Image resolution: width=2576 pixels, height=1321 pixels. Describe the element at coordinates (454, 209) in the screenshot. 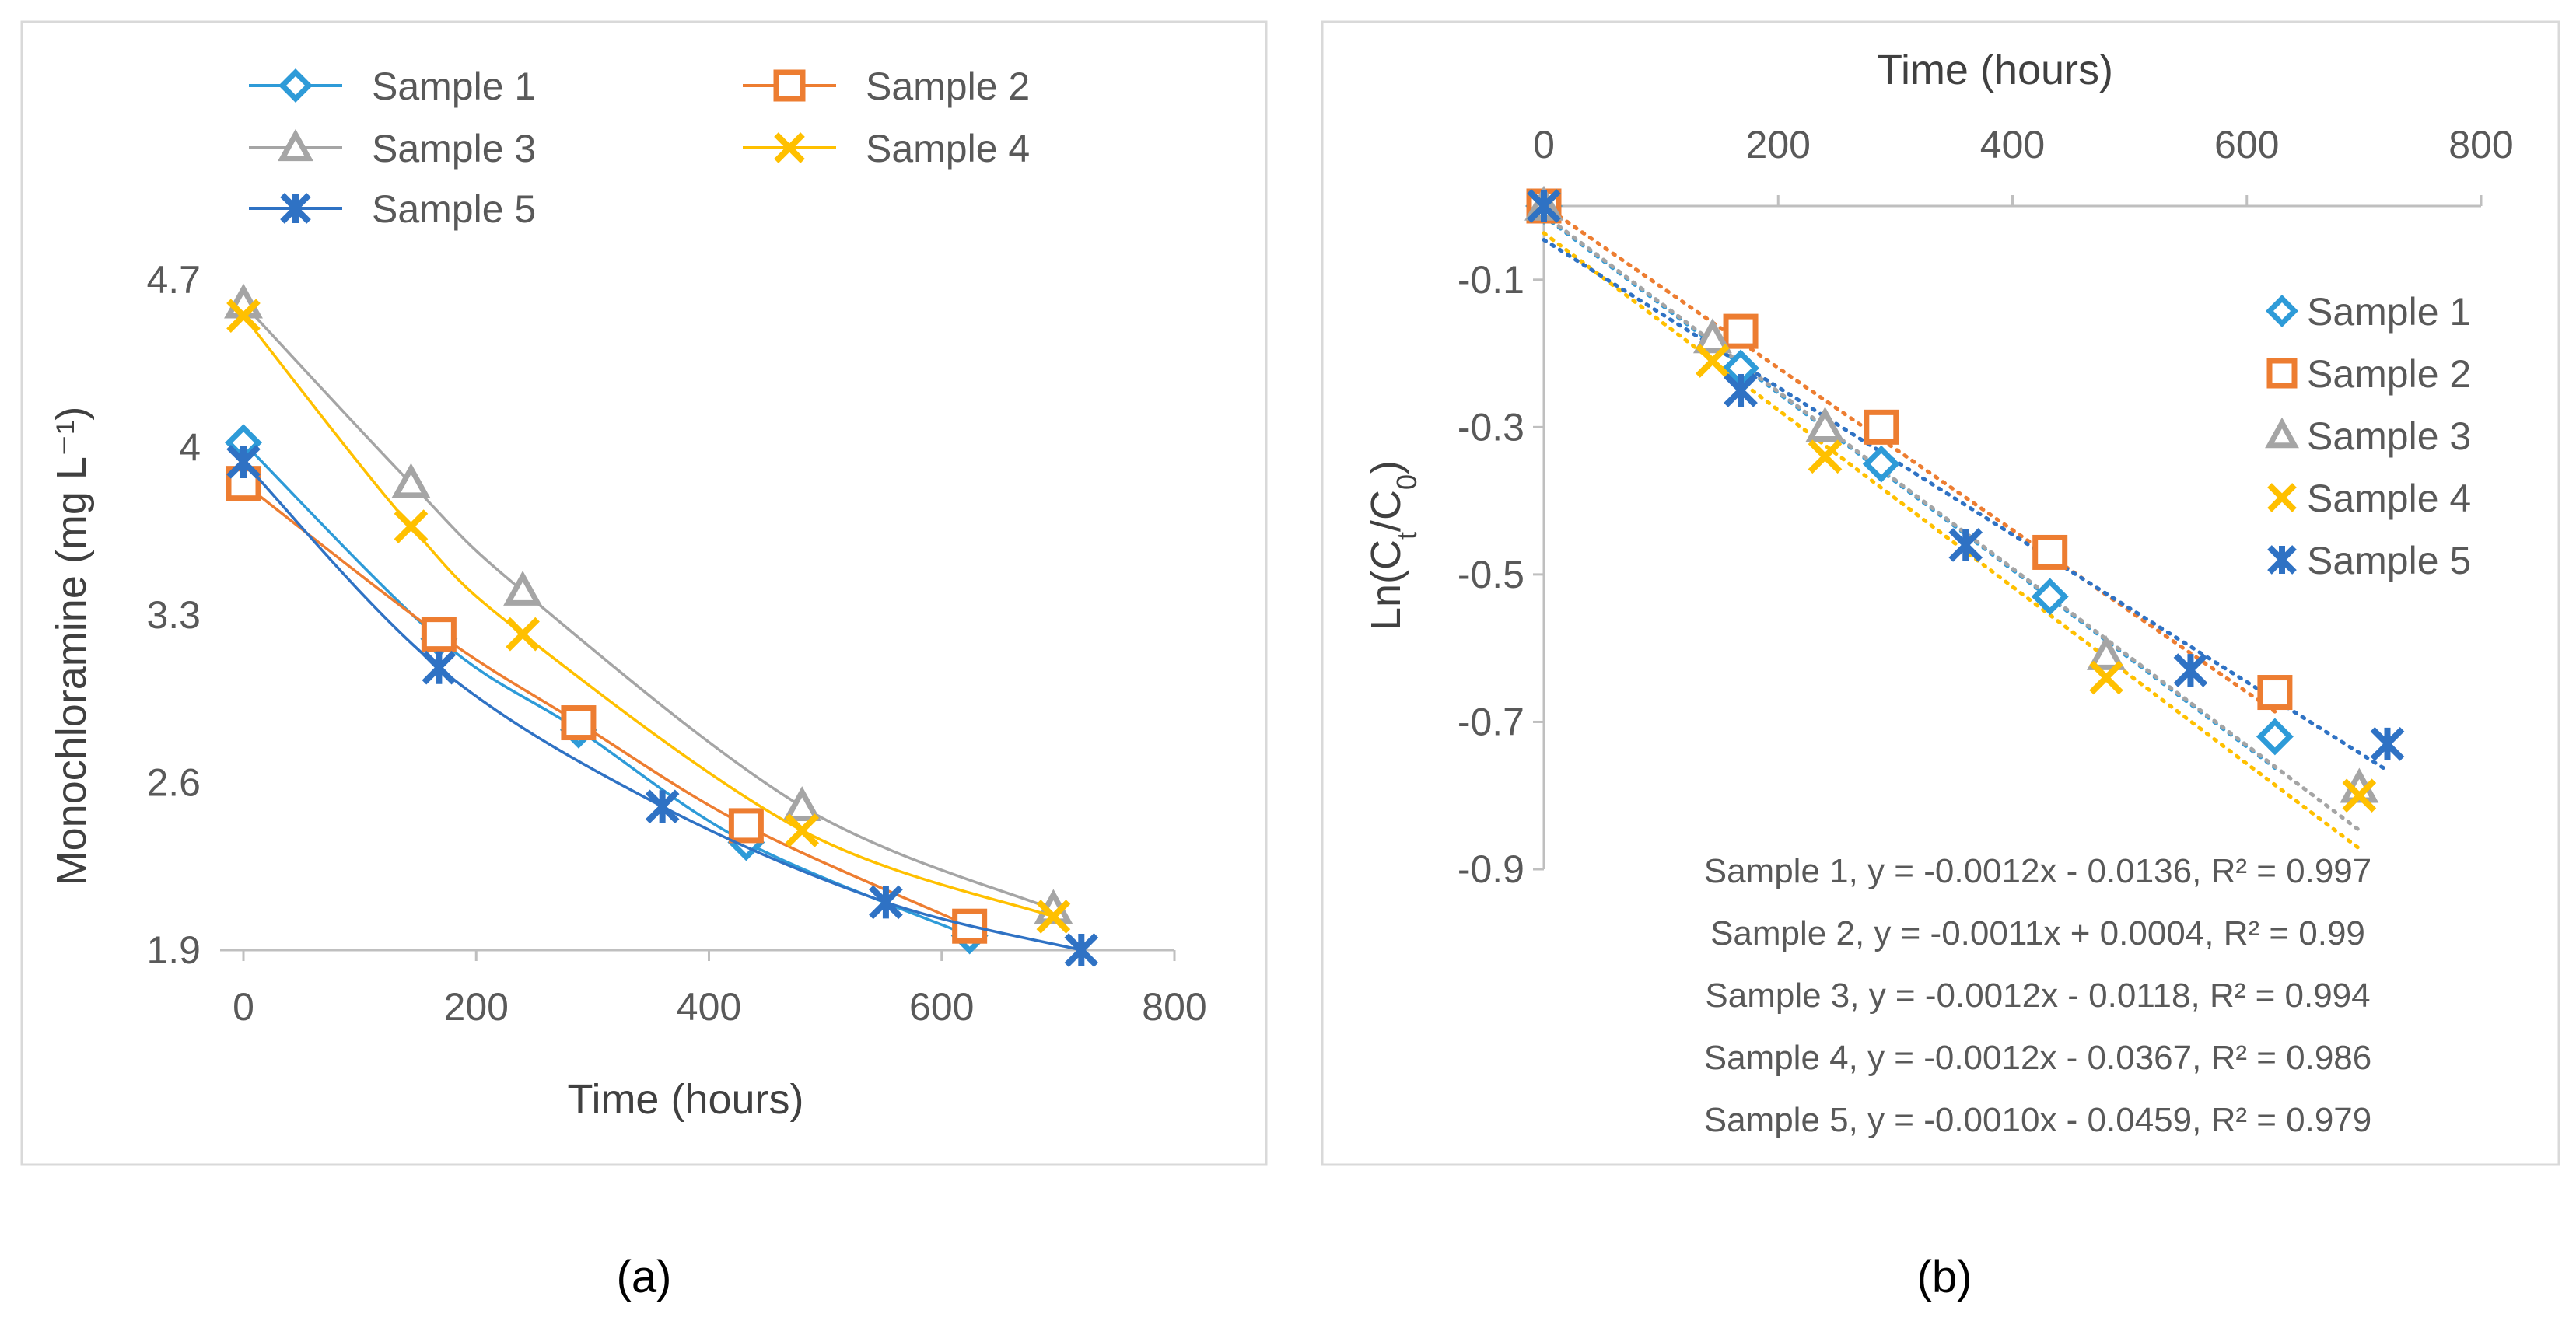

I see `chart-a-legend-label-sample-5: Sample 5` at that location.